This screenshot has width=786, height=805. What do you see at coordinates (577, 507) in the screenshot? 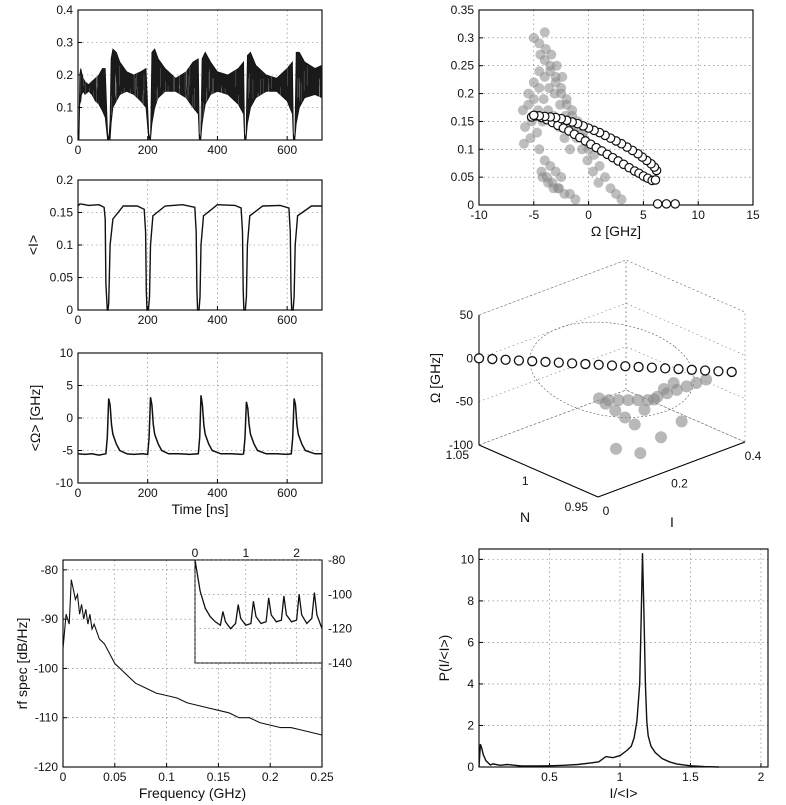
I see `n-tick-label: 0.95` at bounding box center [577, 507].